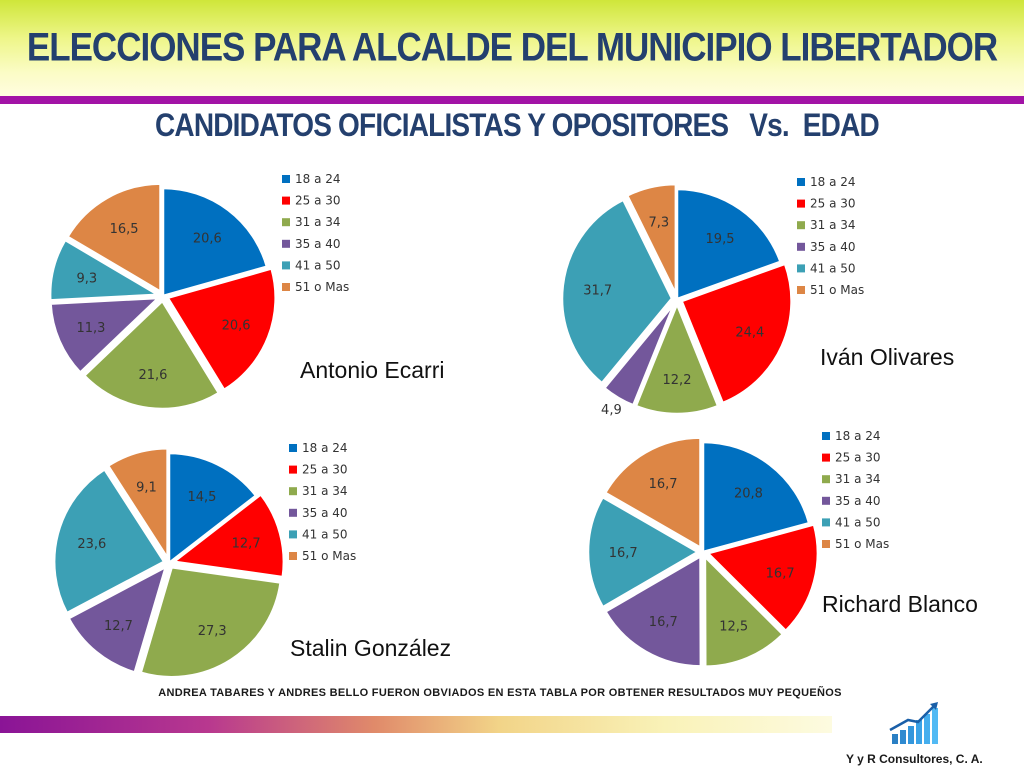 The image size is (1024, 768). I want to click on header-divider, so click(512, 100).